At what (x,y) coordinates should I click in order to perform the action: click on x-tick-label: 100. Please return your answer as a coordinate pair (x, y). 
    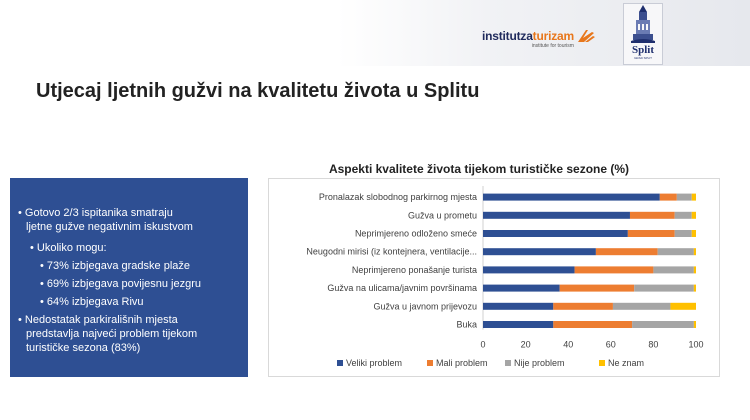
    Looking at the image, I should click on (695, 345).